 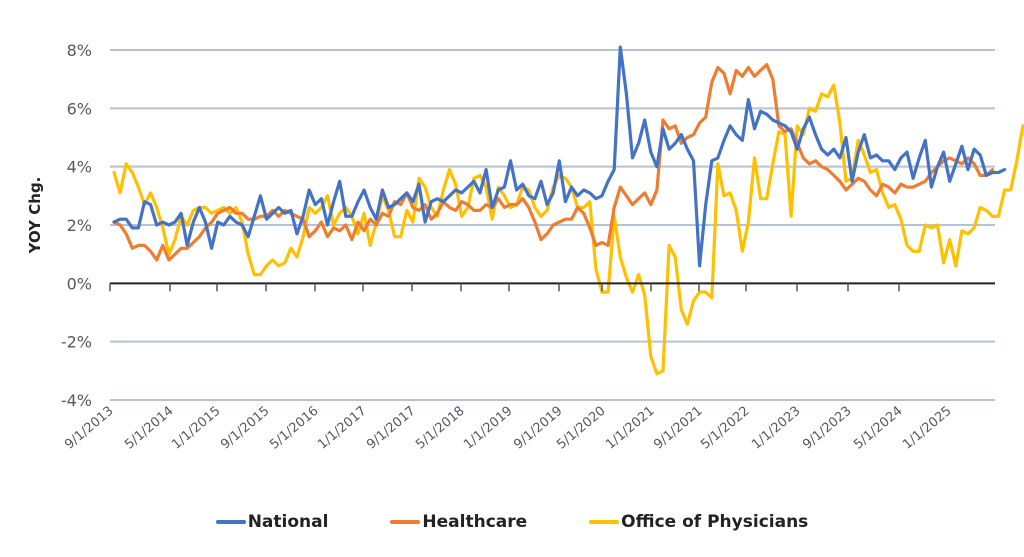 I want to click on legend-item-national: National, so click(x=272, y=522).